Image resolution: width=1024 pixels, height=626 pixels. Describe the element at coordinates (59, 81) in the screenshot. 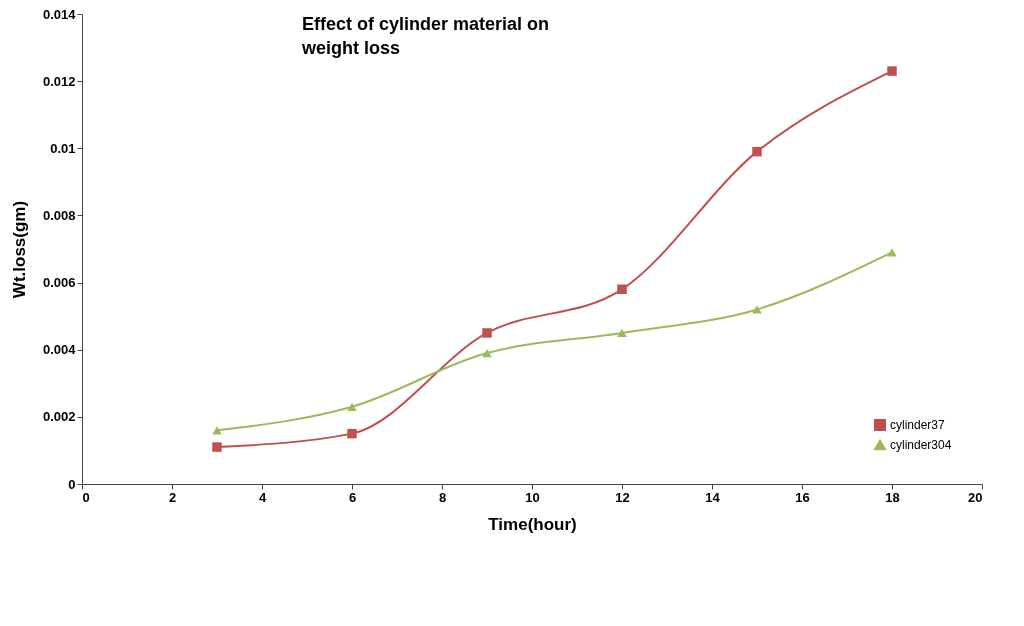

I see `y-tick-label: 0.012` at that location.